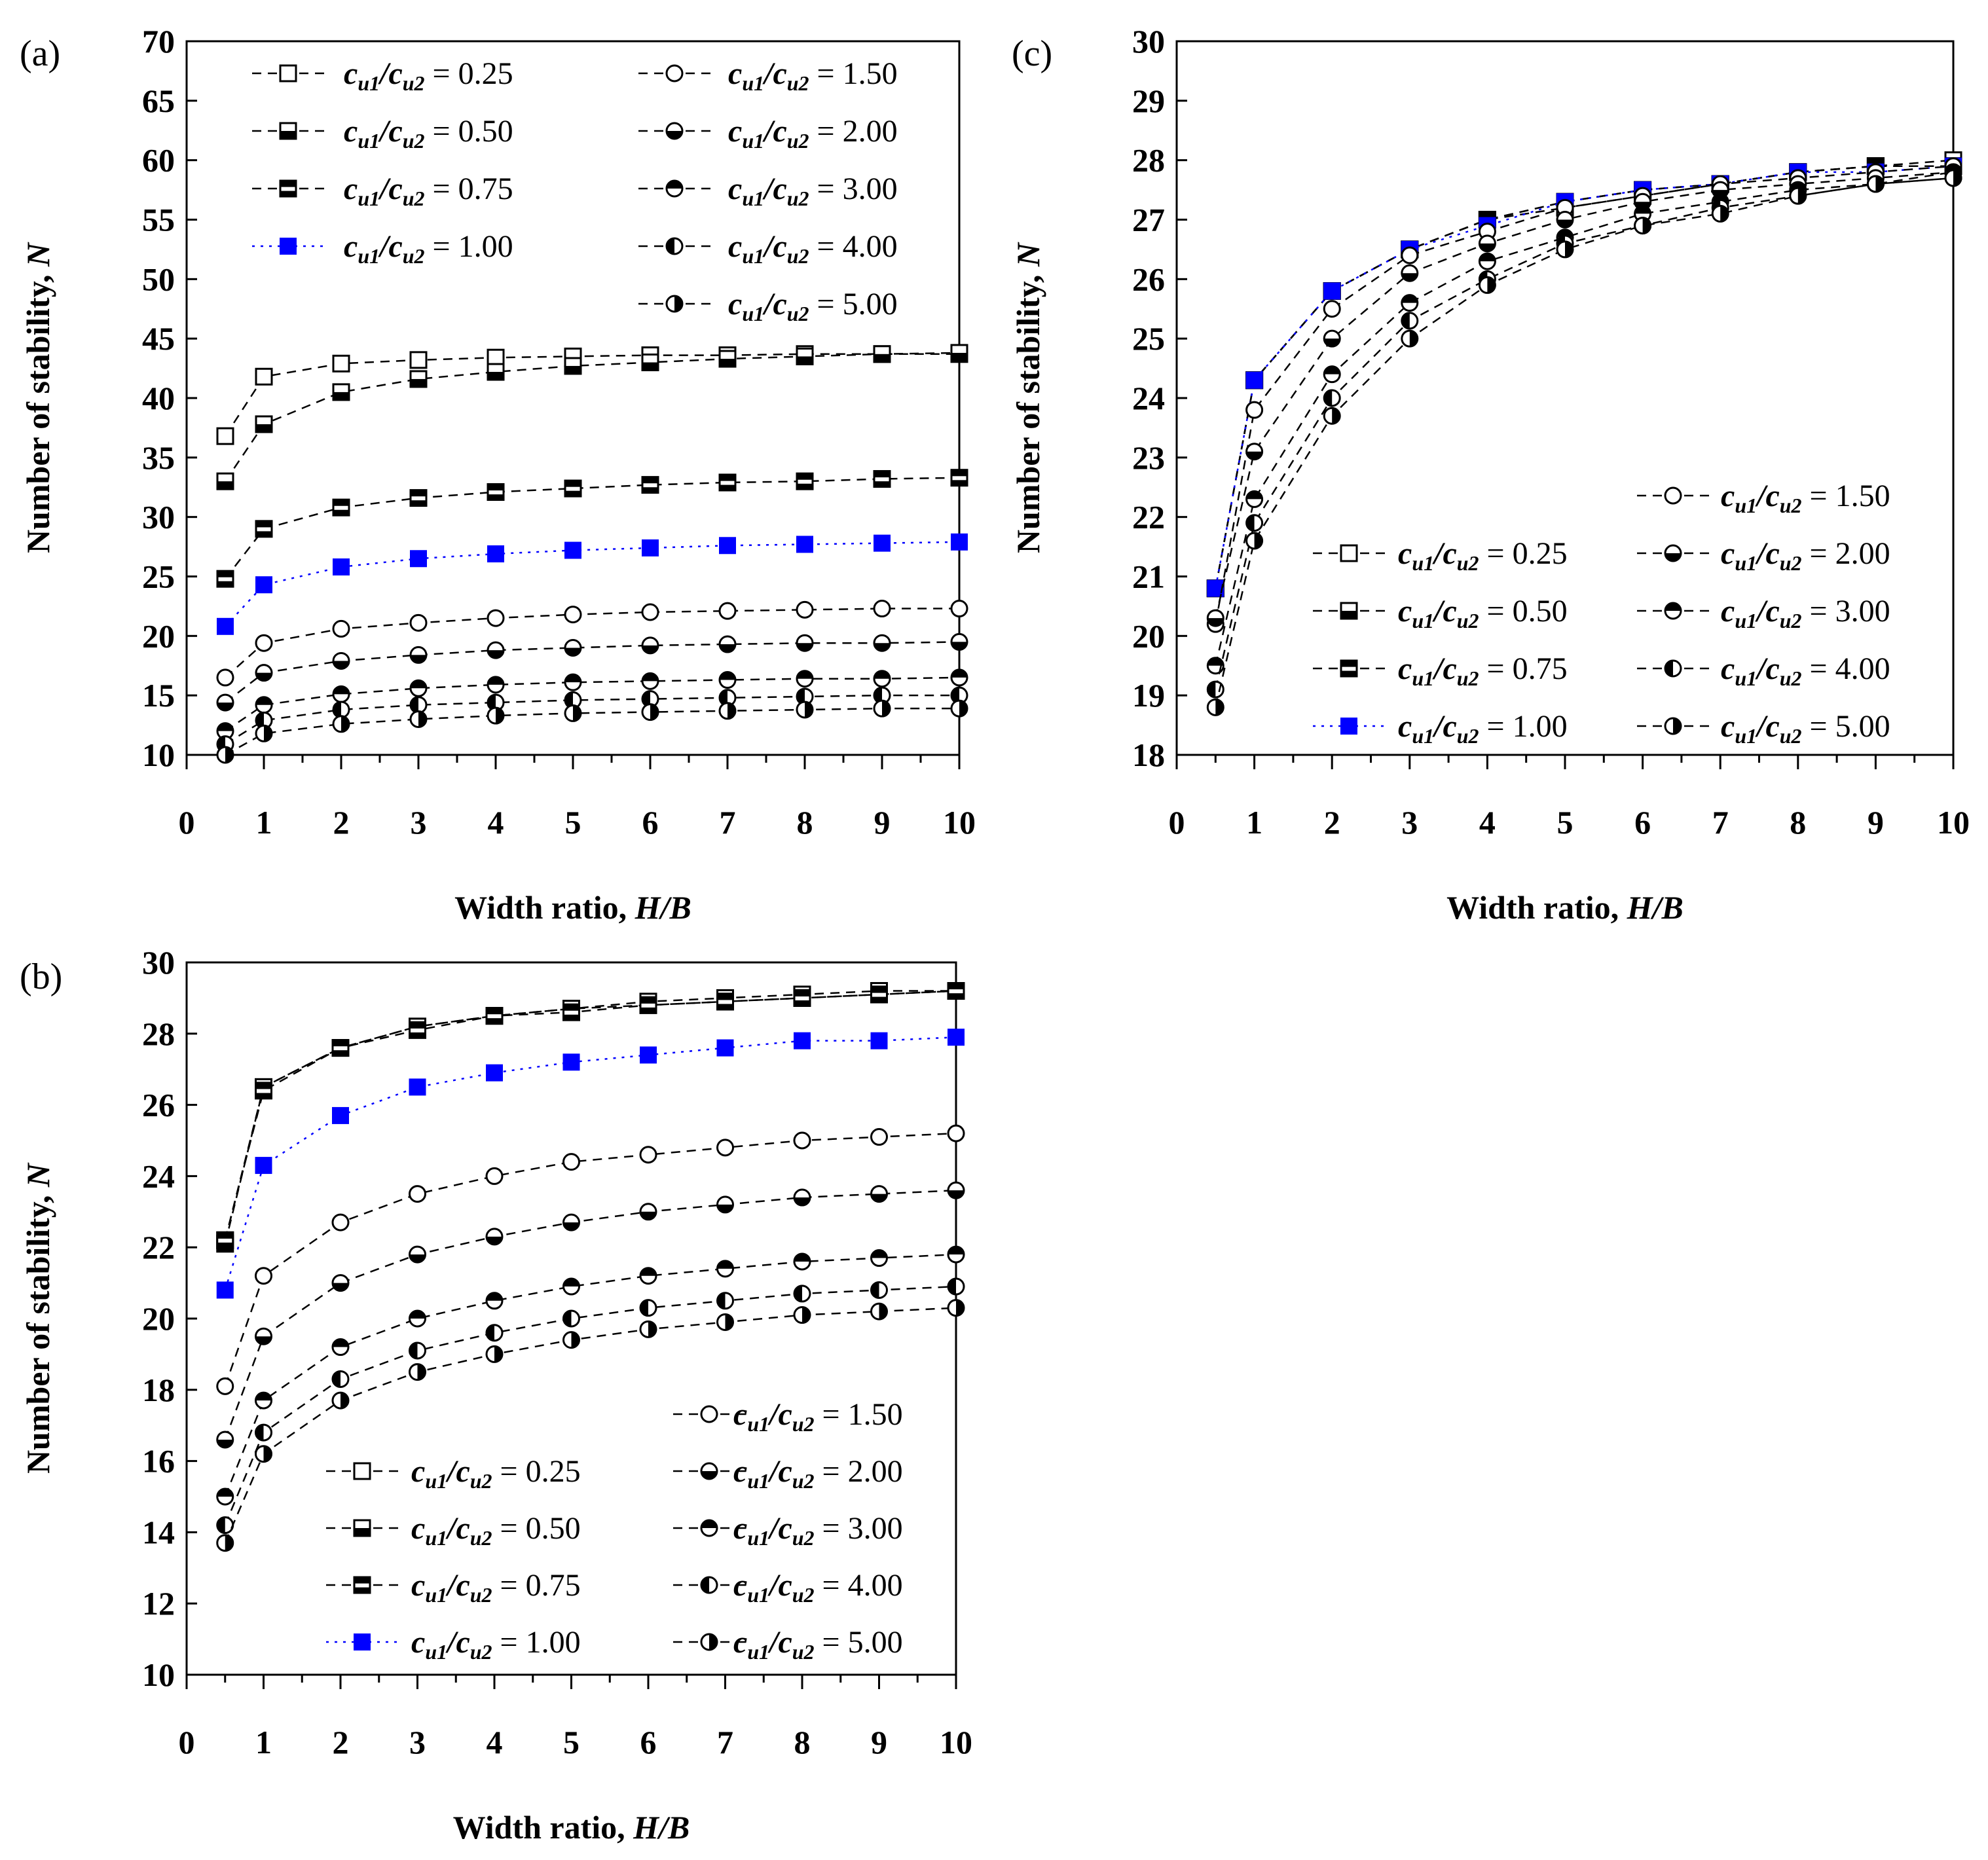 The image size is (1988, 1860). What do you see at coordinates (1440, 613) in the screenshot?
I see `legend-item: cu1/cu2 = 0.50` at bounding box center [1440, 613].